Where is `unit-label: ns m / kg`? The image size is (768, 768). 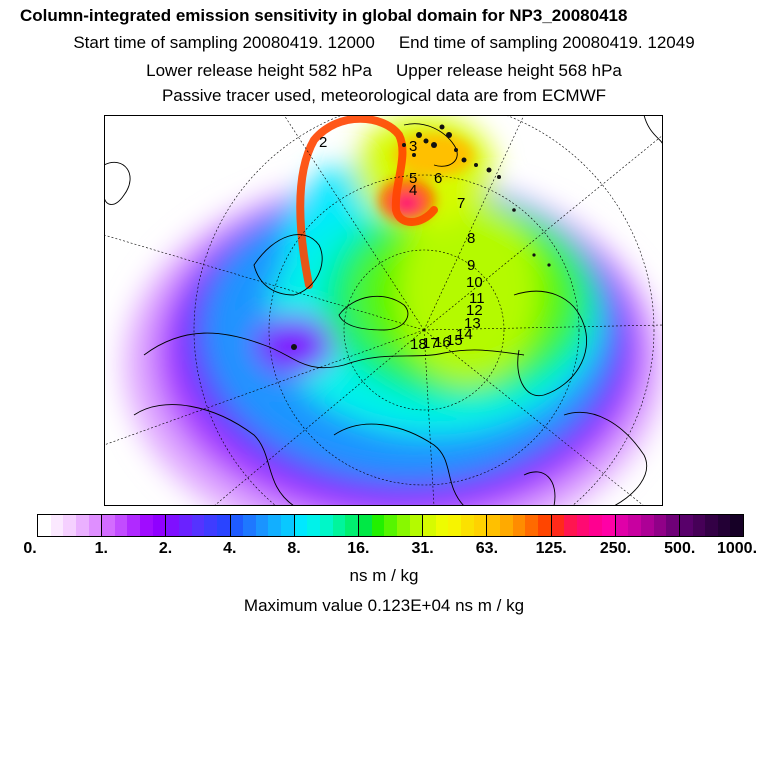
unit-label: ns m / kg is located at coordinates (384, 575).